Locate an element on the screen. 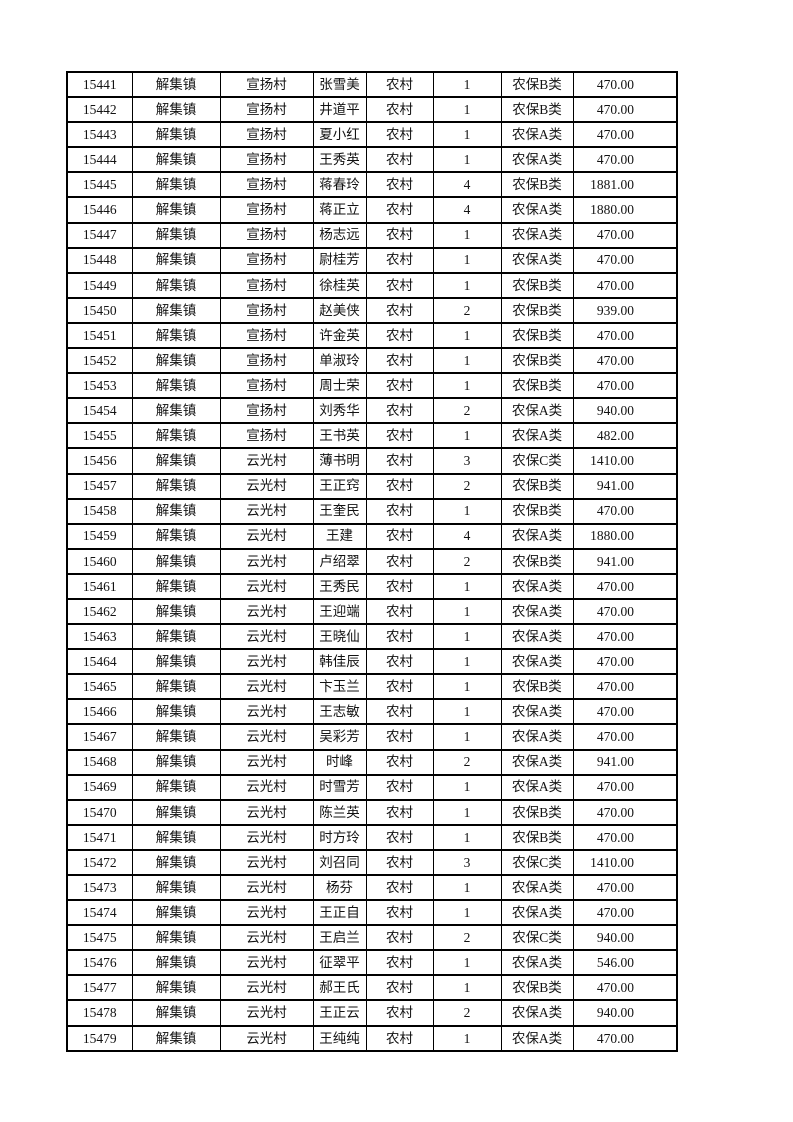 The image size is (793, 1122). cell-person-name: 韩佳辰 is located at coordinates (339, 662).